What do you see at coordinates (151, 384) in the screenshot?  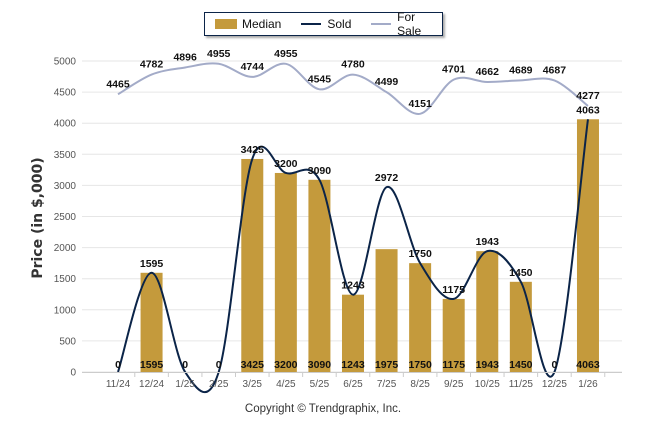 I see `x-tick-label: 12/24` at bounding box center [151, 384].